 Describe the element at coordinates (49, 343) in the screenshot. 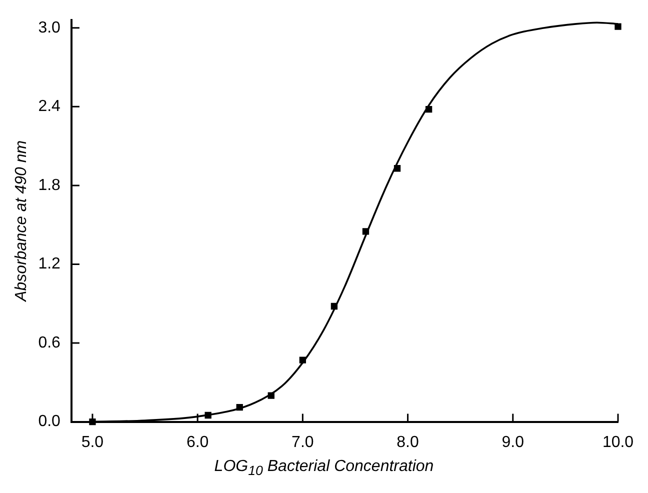

I see `y-tick-label: 0.6` at that location.